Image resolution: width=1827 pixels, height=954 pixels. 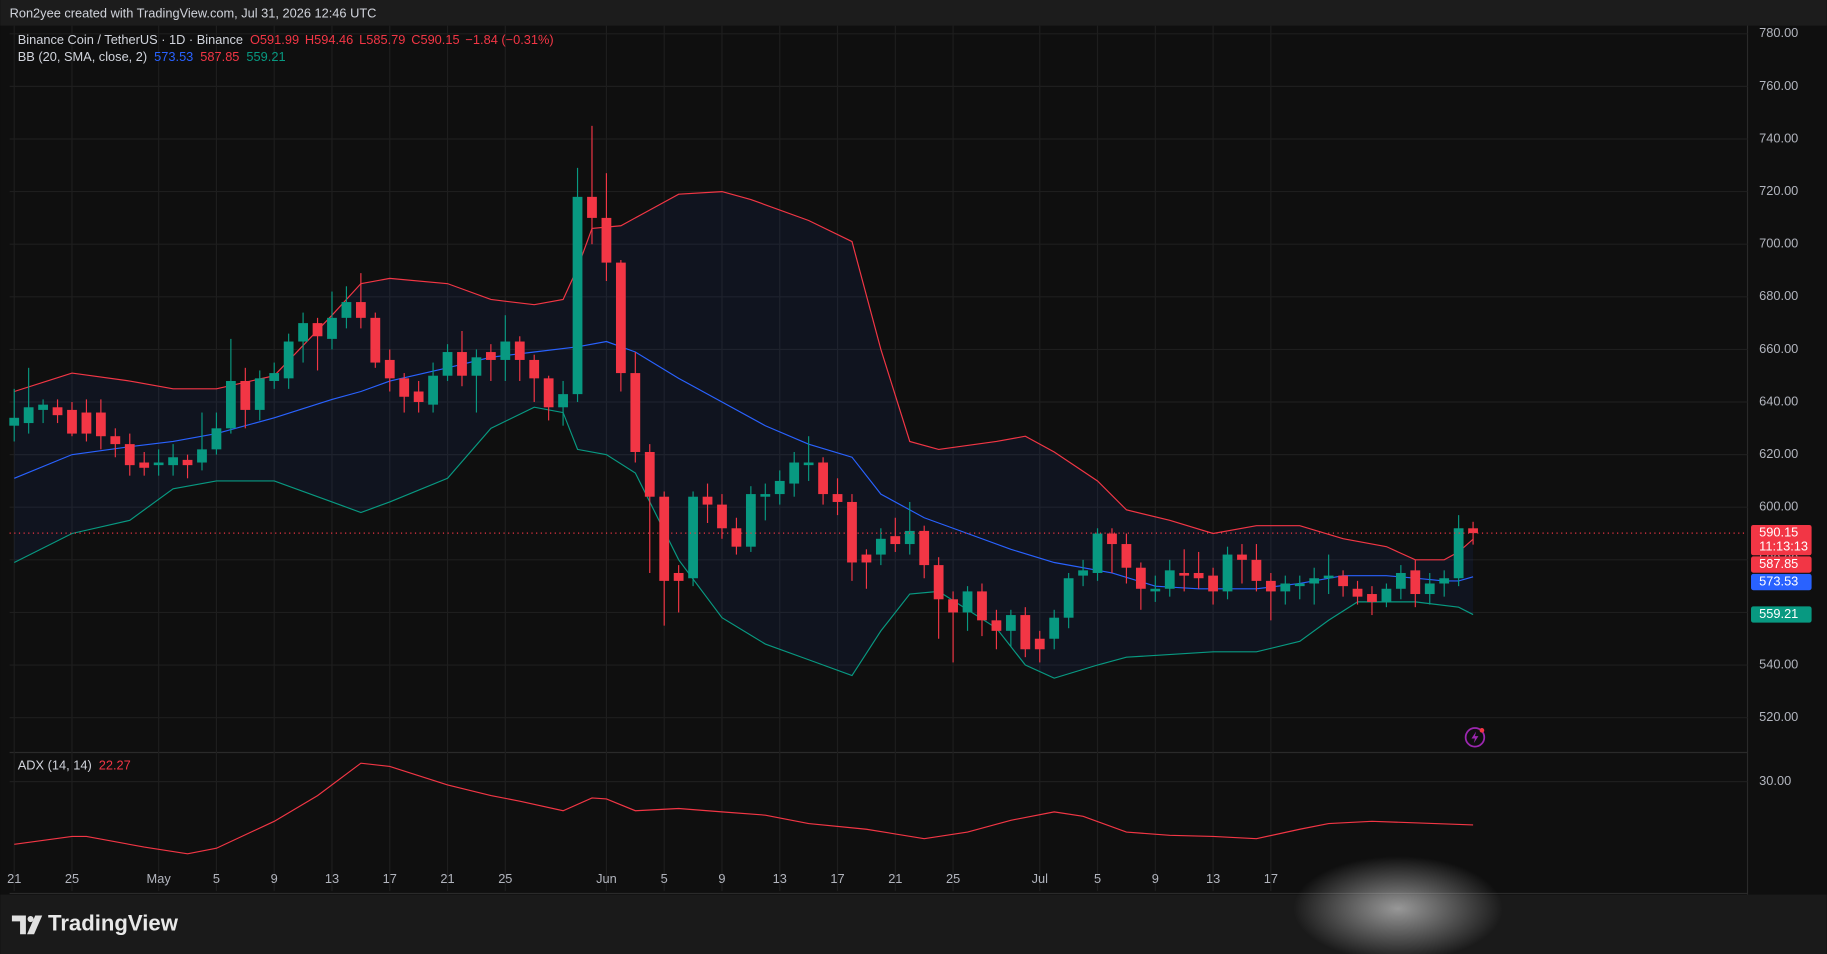 I want to click on alert-dot, so click(x=1482, y=730).